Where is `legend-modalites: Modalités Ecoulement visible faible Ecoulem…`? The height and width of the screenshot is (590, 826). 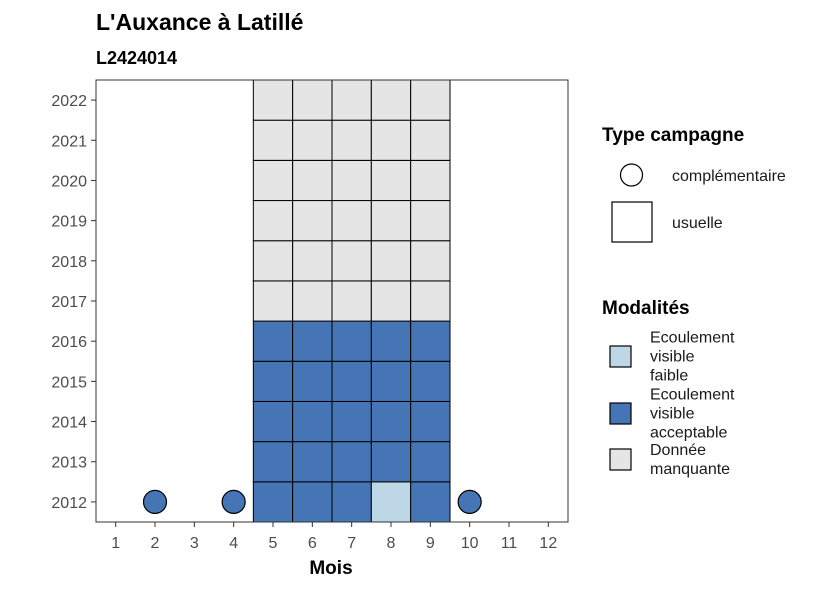
legend-modalites: Modalités Ecoulement visible faible Ecoulem… is located at coordinates (668, 388).